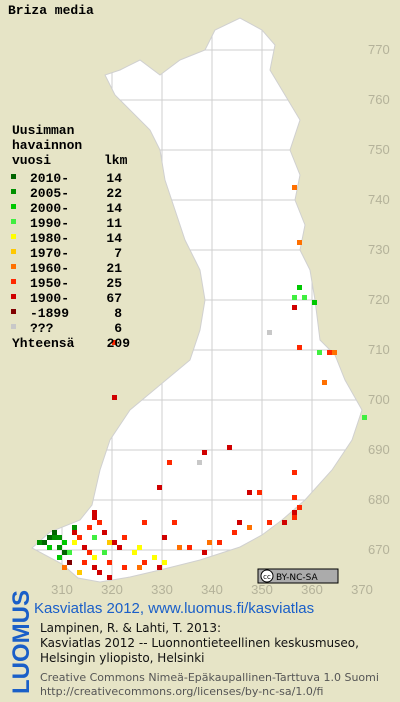  Describe the element at coordinates (379, 149) in the screenshot. I see `y-tick-label: 750` at that location.